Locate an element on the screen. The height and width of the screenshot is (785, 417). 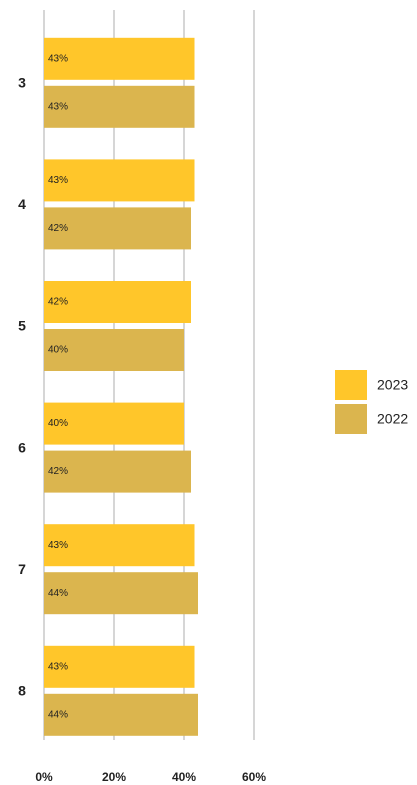
legend-label: 2022 is located at coordinates (392, 419).